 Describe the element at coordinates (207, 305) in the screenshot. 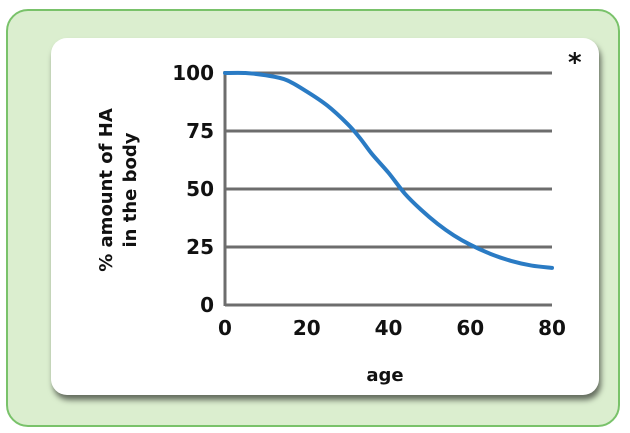

I see `y-tick-label: 0` at that location.